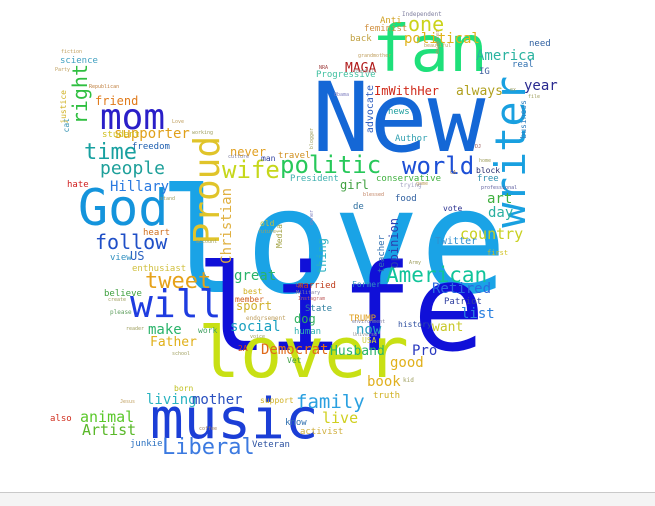 This screenshot has width=655, height=506. I want to click on cloud-word: never, so click(248, 152).